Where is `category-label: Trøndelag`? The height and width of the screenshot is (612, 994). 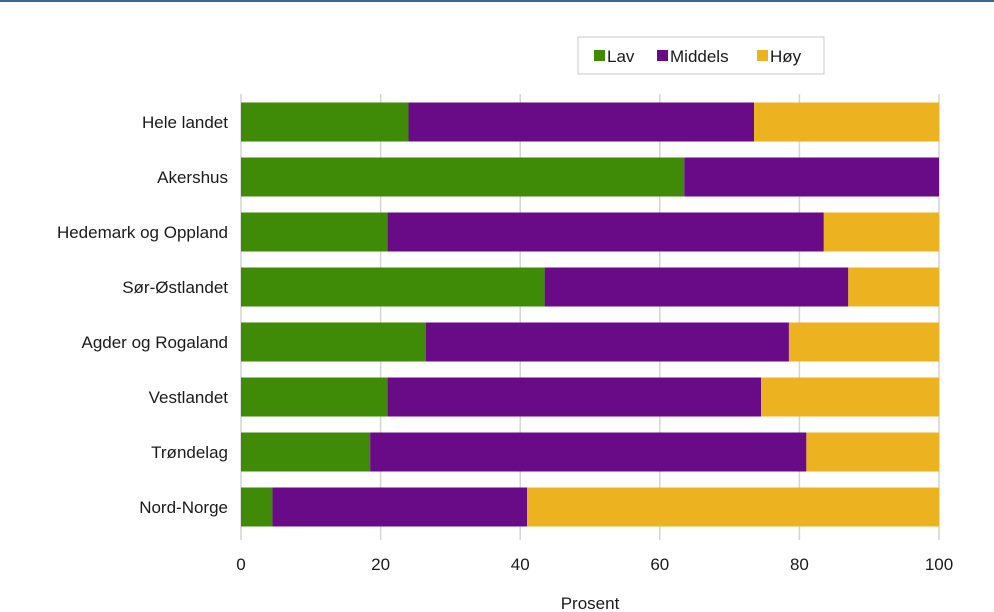 category-label: Trøndelag is located at coordinates (189, 452).